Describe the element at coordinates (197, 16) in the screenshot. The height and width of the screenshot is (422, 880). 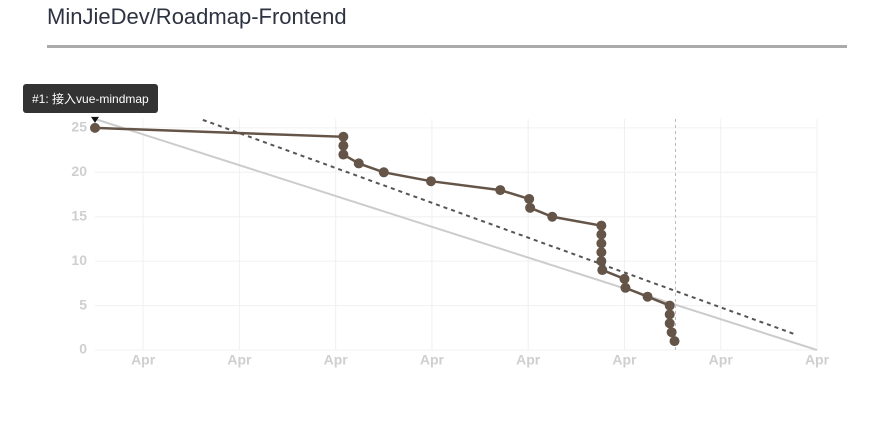
I see `page-title: MinJieDev/Roadmap-Frontend` at that location.